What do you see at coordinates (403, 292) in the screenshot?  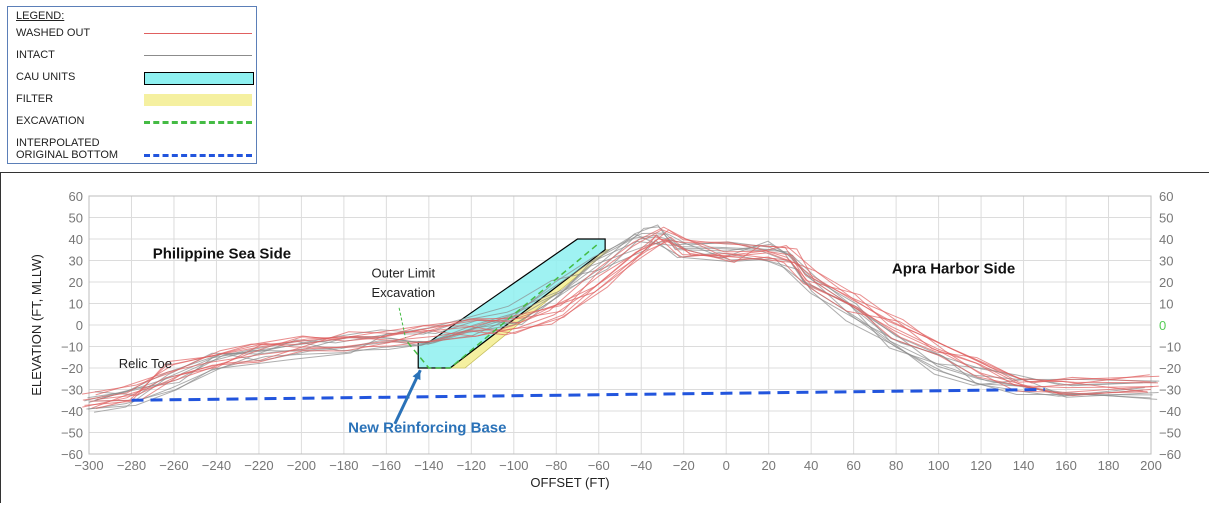 I see `chart-annotation: Excavation` at bounding box center [403, 292].